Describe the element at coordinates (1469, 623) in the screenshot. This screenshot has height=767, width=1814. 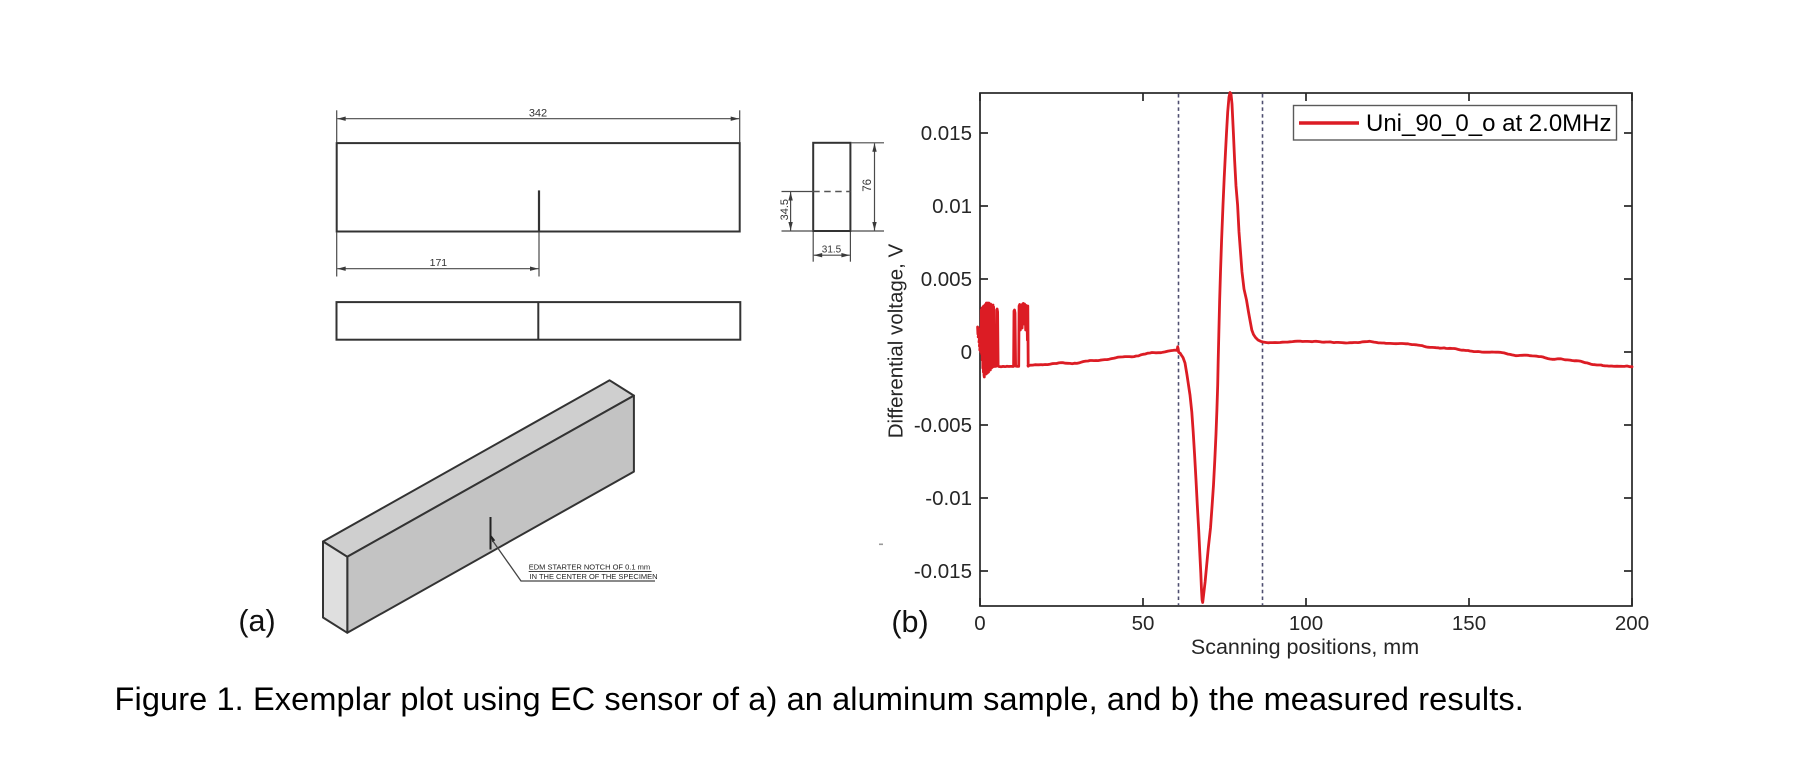
I see `svg-text: 150` at that location.